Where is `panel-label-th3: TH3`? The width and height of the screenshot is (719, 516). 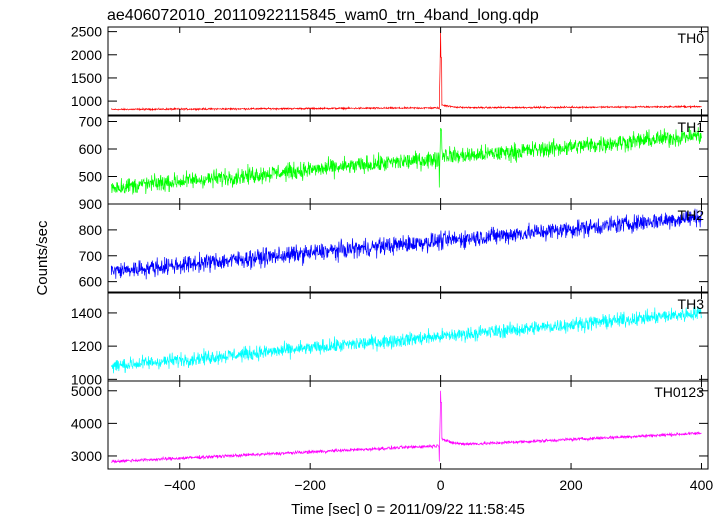
panel-label-th3: TH3 is located at coordinates (691, 304).